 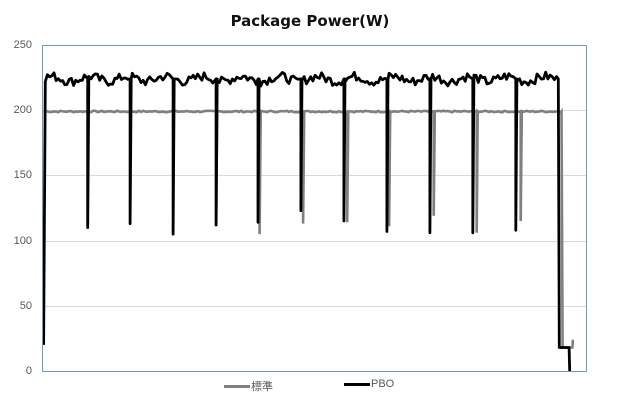 I want to click on y-tick-200: 200, so click(x=22, y=110).